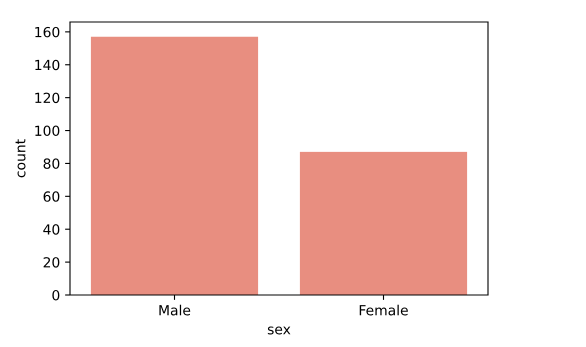  Describe the element at coordinates (174, 310) in the screenshot. I see `x-tick-label: Male` at that location.